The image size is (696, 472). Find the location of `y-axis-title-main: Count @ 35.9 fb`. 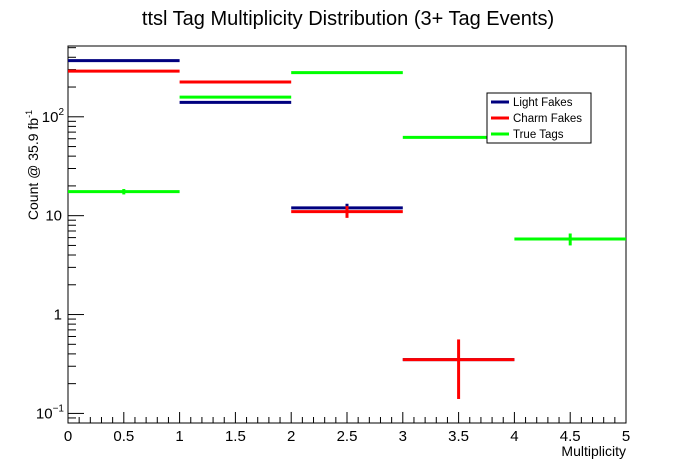

y-axis-title-main: Count @ 35.9 fb is located at coordinates (33, 169).